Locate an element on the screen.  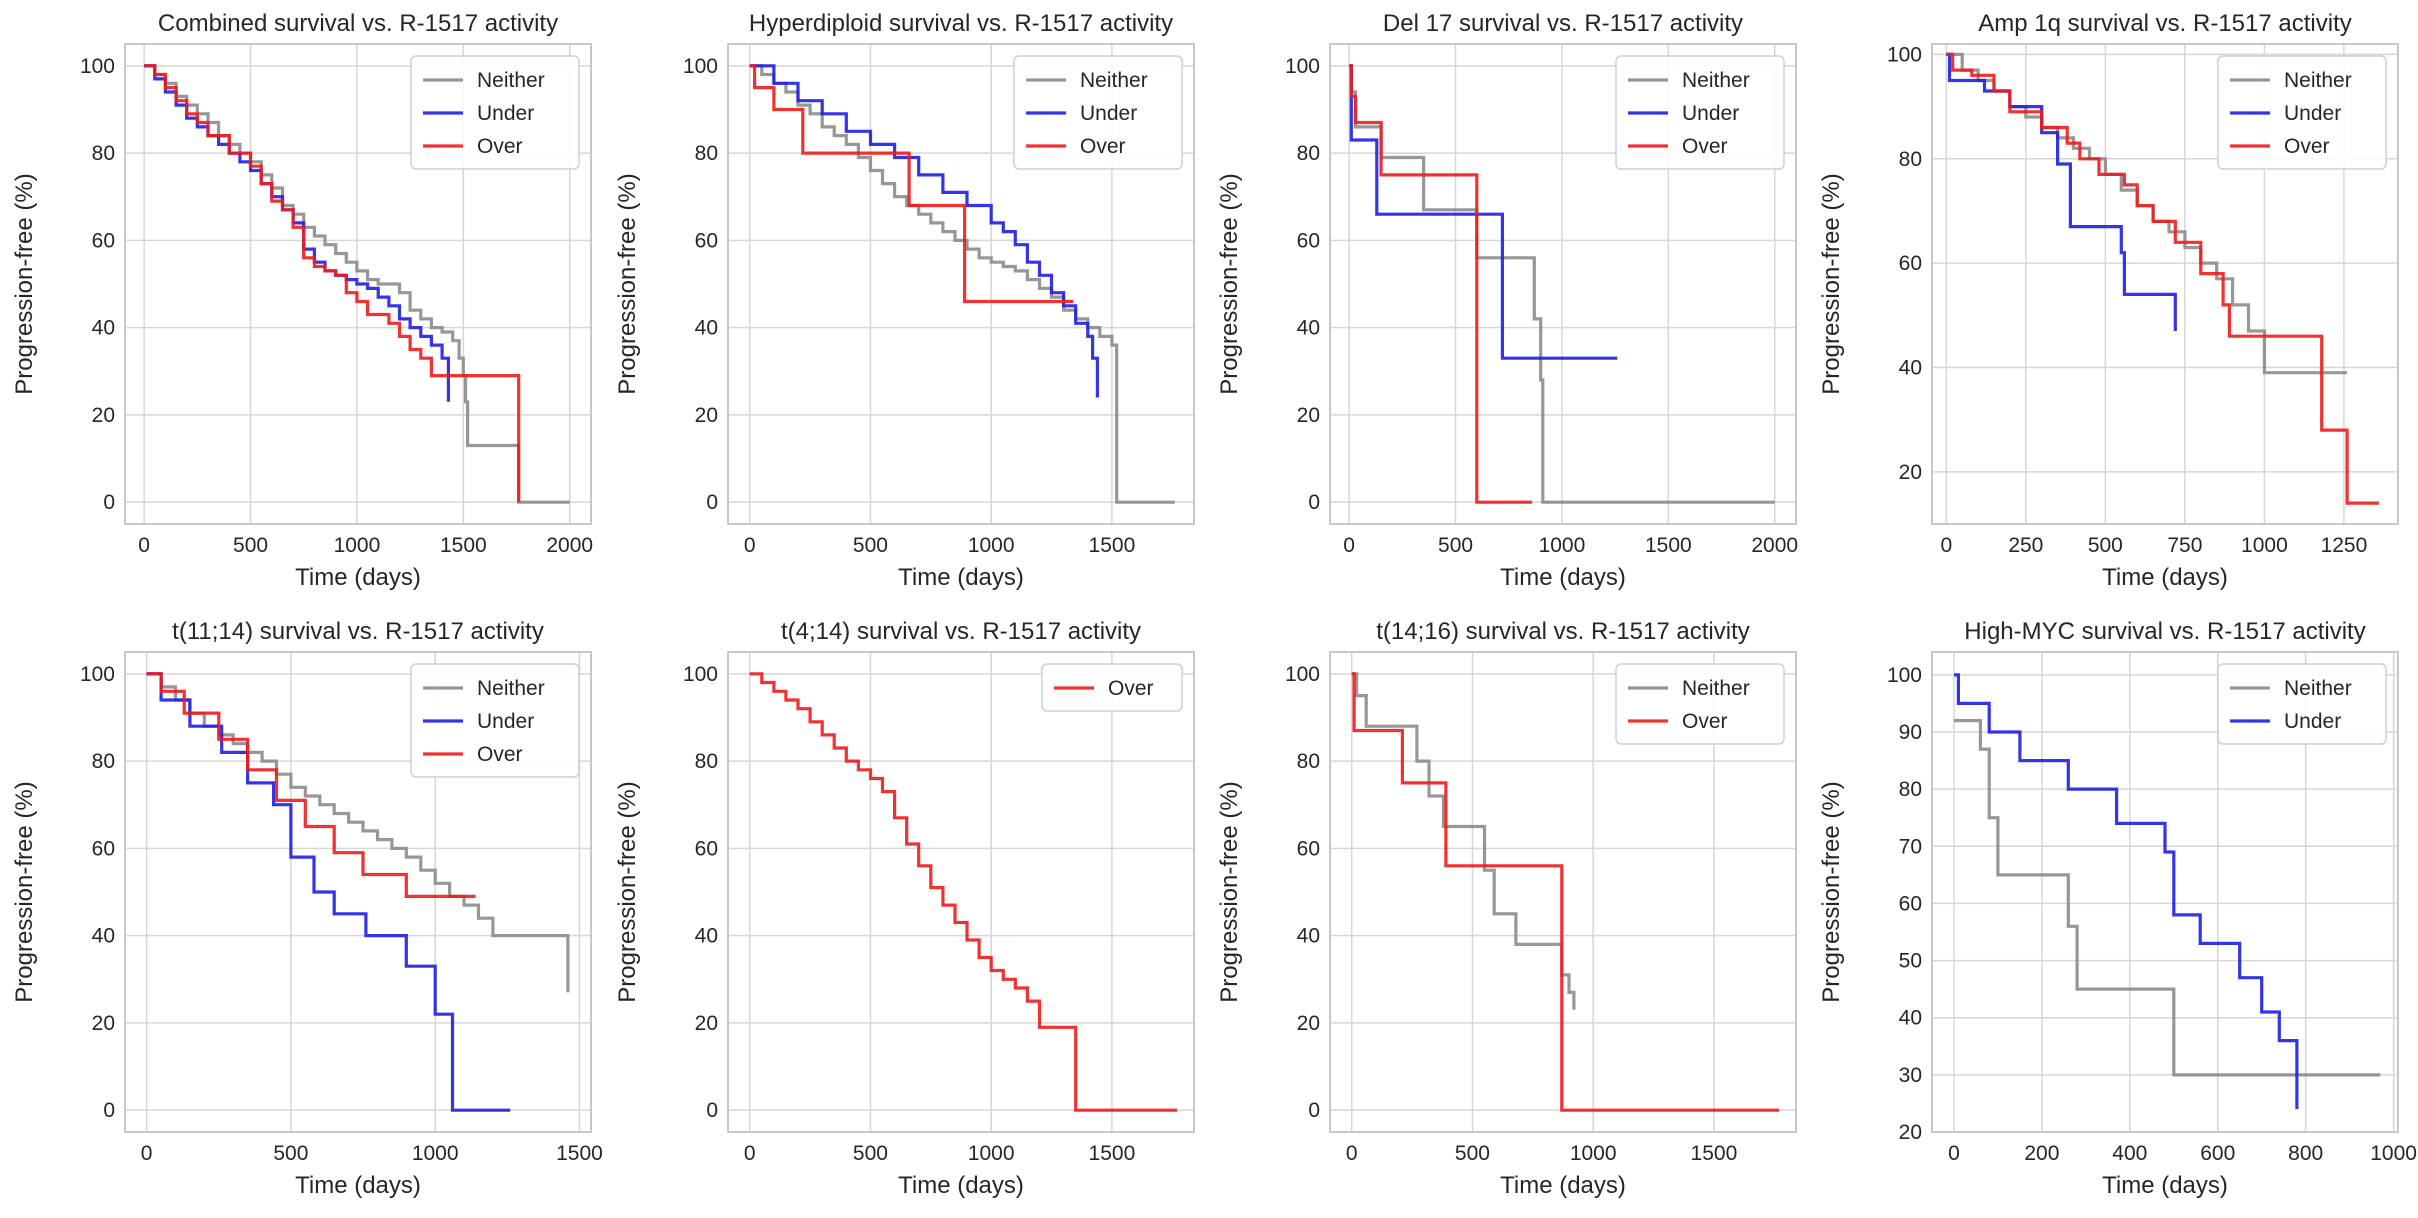
x-tick-label: 750 is located at coordinates (2184, 545).